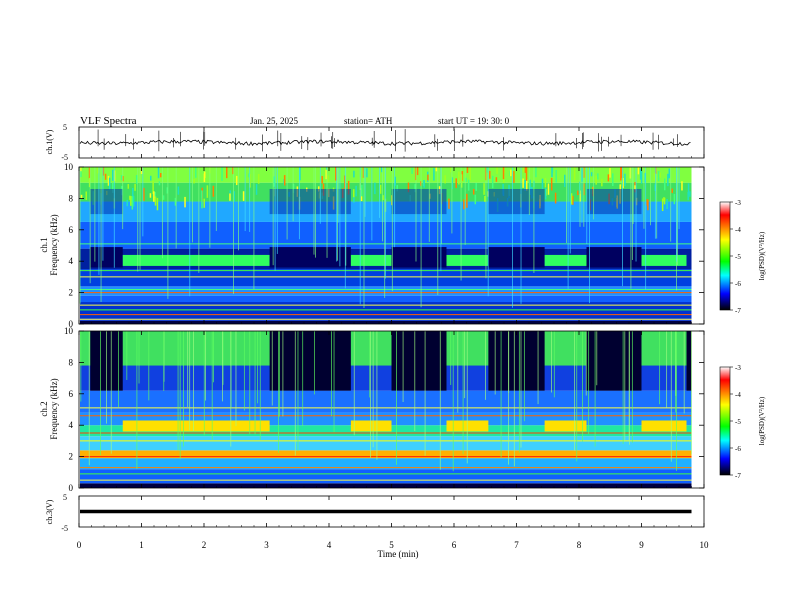  What do you see at coordinates (141, 545) in the screenshot?
I see `xtick-label: 1` at bounding box center [141, 545].